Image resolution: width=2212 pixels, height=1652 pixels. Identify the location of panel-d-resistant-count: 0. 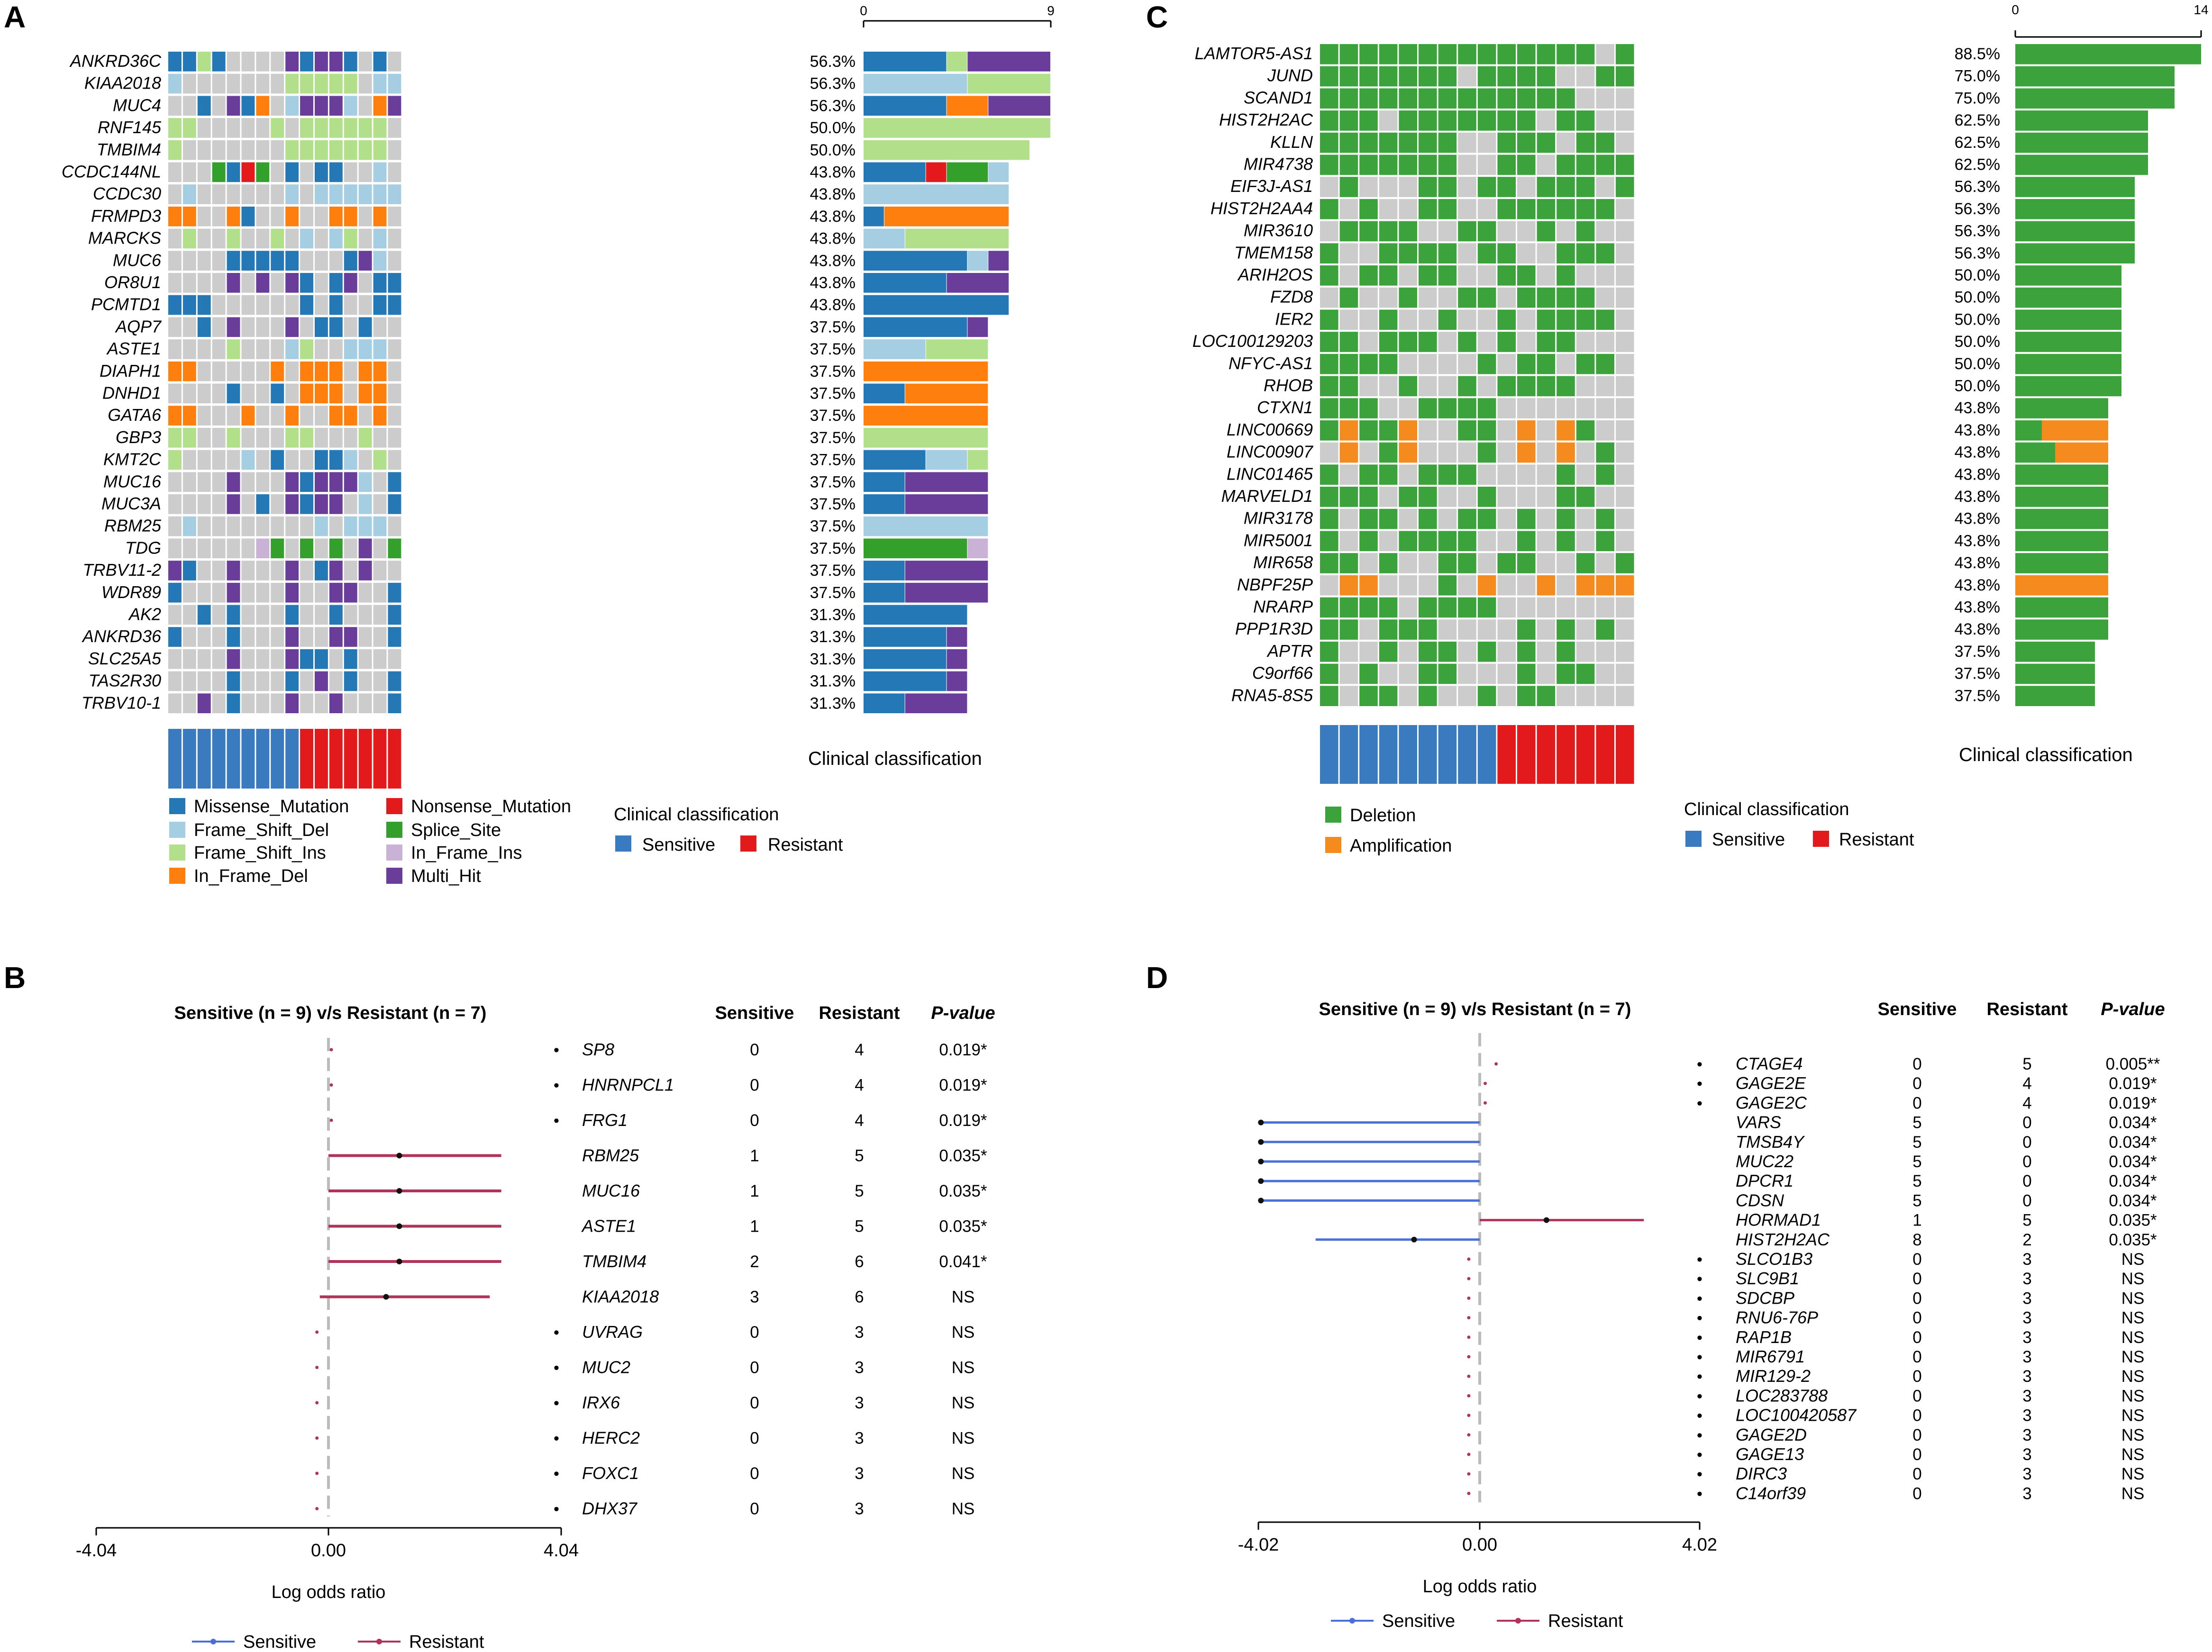
(2027, 1162).